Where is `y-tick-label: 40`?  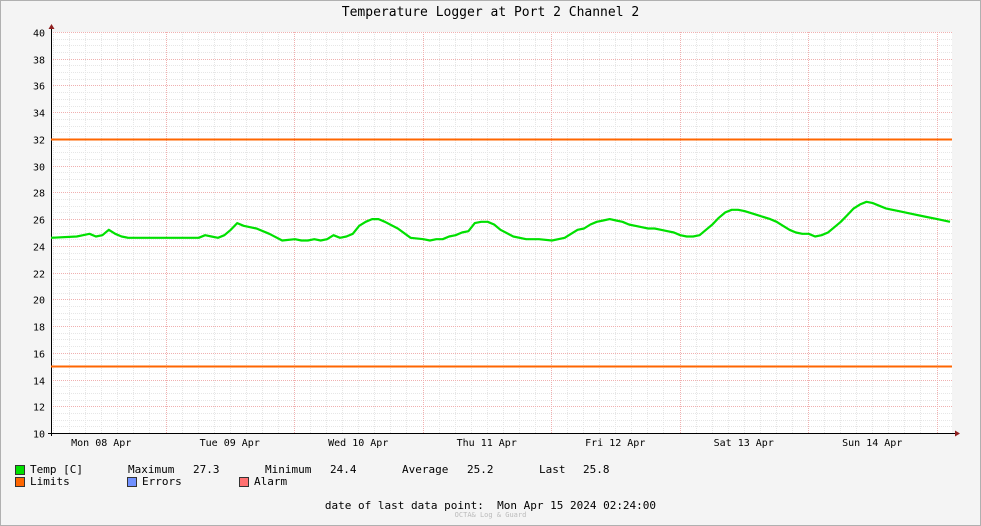
y-tick-label: 40 is located at coordinates (39, 34).